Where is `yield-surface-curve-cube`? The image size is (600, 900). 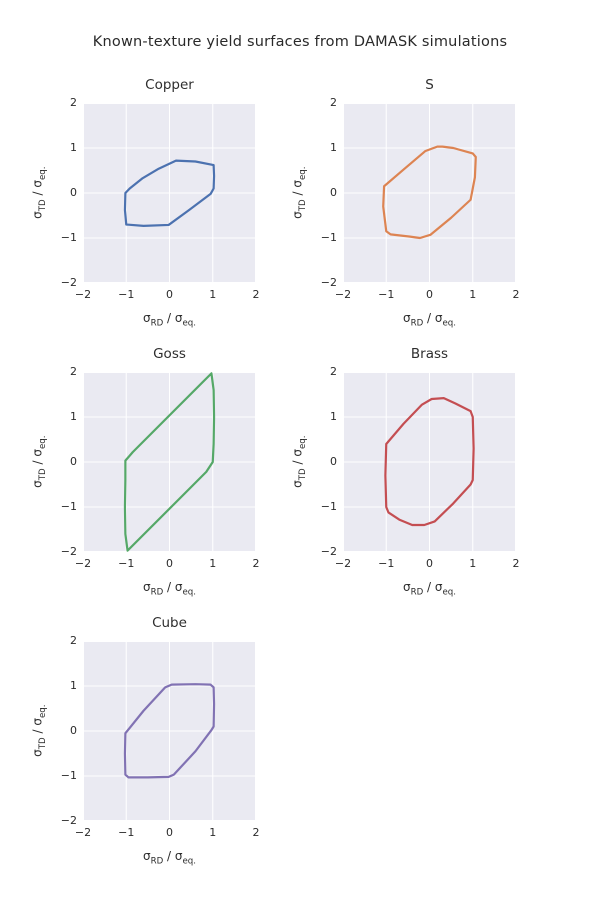 yield-surface-curve-cube is located at coordinates (169, 731).